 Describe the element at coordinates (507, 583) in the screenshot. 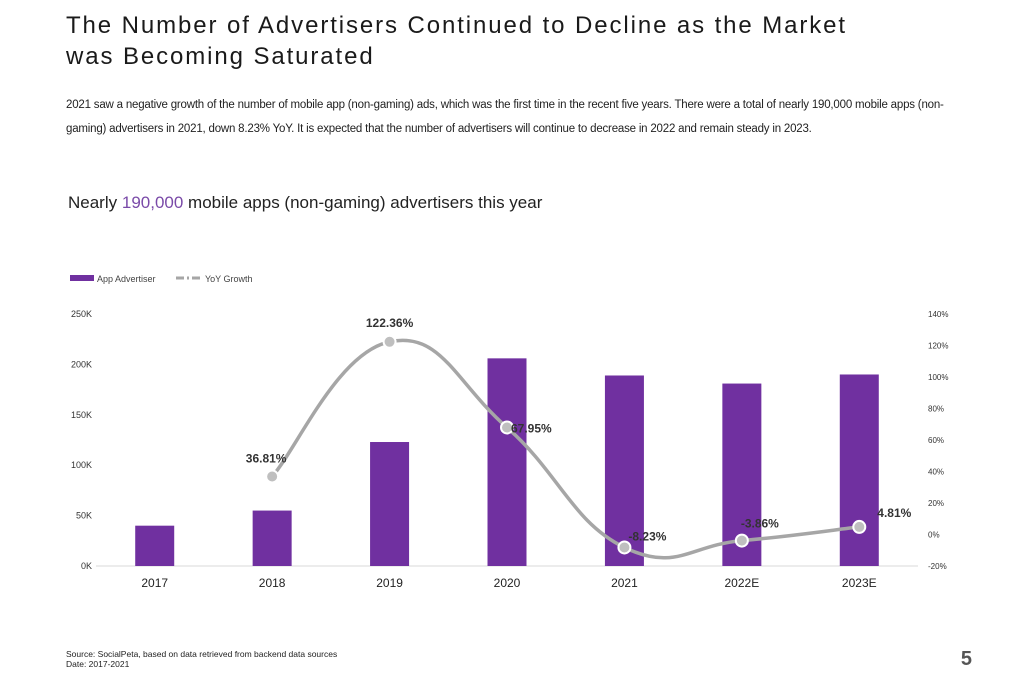

I see `x-tick-label: 2020` at that location.